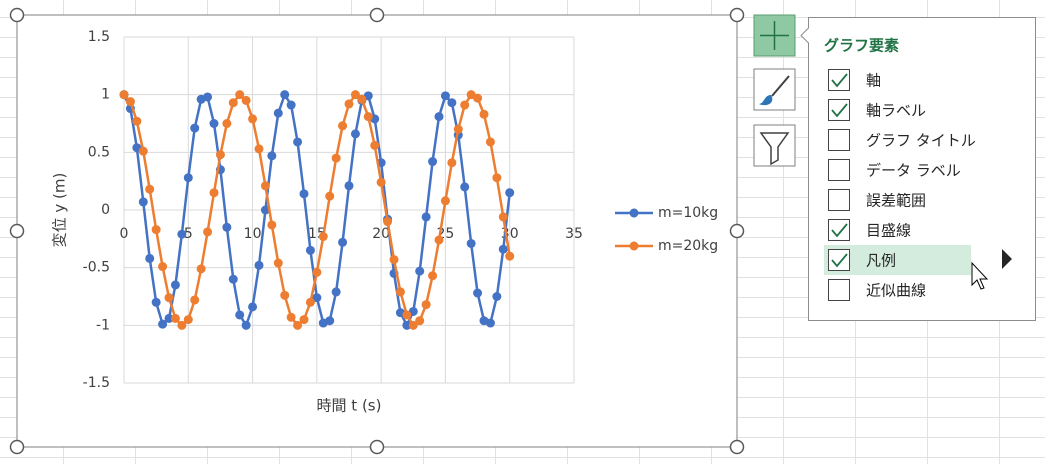  What do you see at coordinates (774, 35) in the screenshot?
I see `plus-icon` at bounding box center [774, 35].